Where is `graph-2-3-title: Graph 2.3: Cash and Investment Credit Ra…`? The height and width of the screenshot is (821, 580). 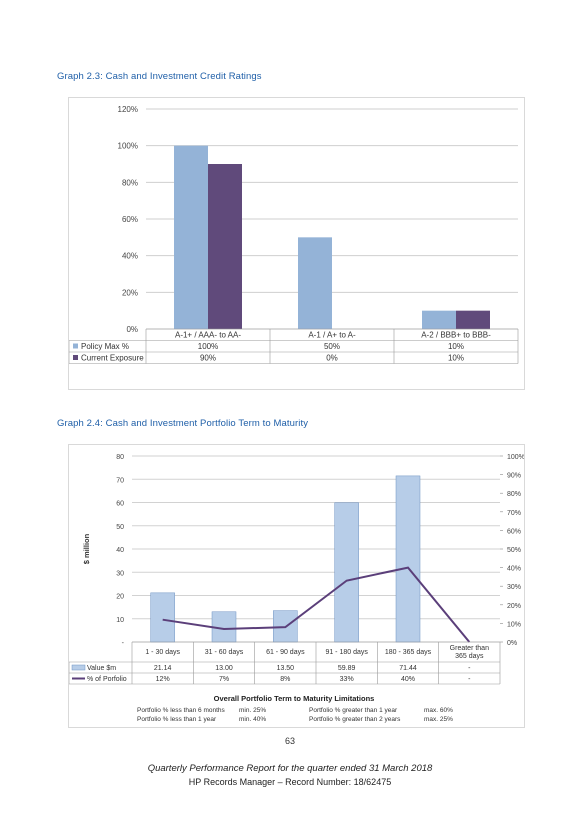 graph-2-3-title: Graph 2.3: Cash and Investment Credit Ra… is located at coordinates (159, 76).